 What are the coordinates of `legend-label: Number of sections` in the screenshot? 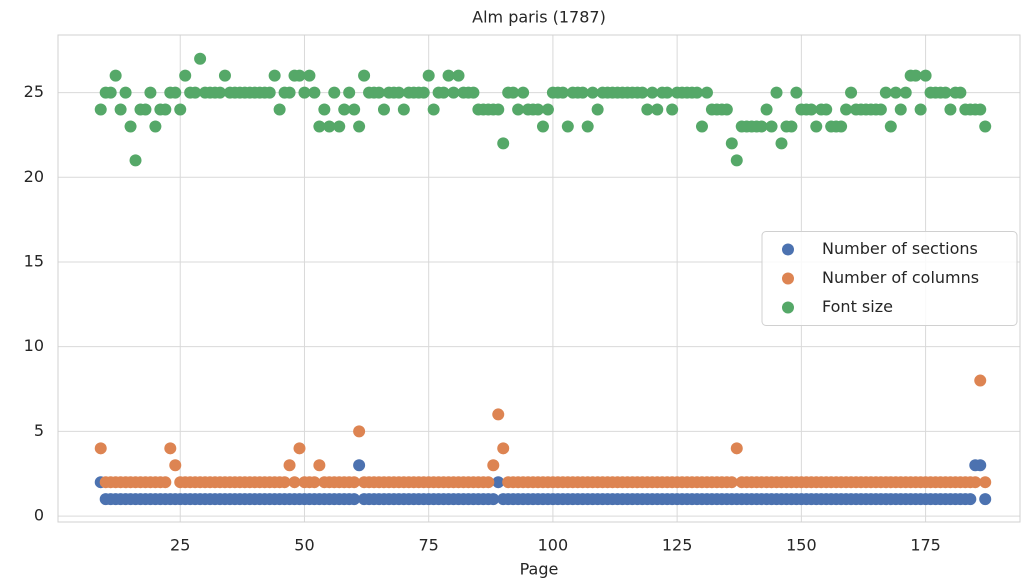 It's located at (900, 248).